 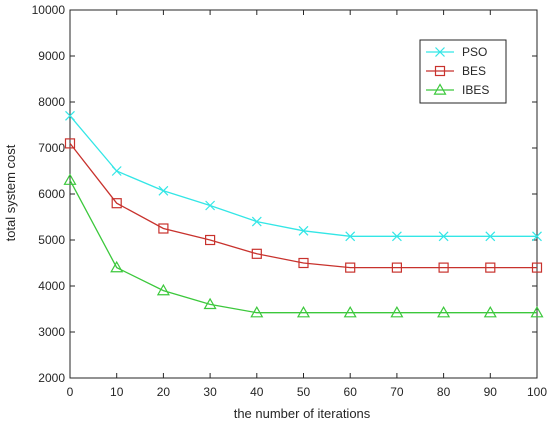 I want to click on legend-item-bes: BES, so click(x=456, y=71).